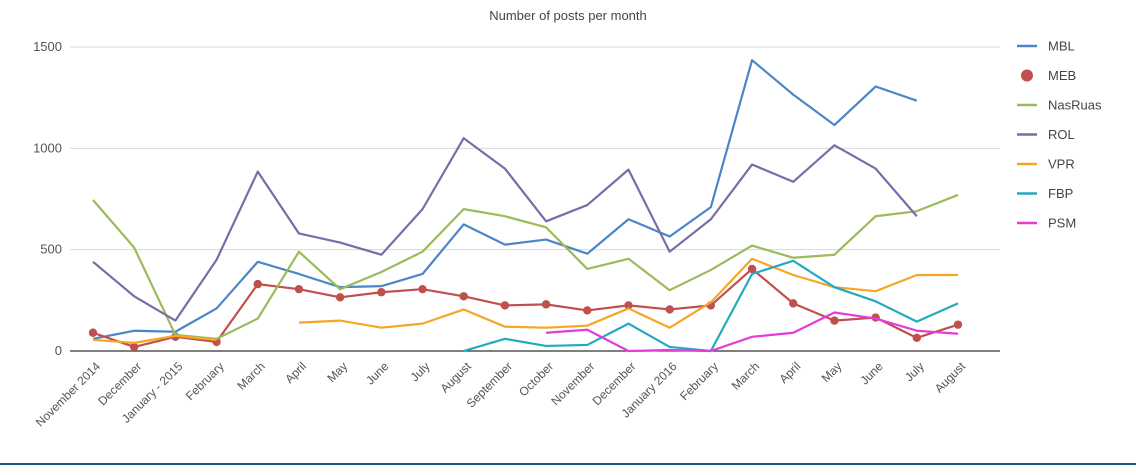 Image resolution: width=1136 pixels, height=475 pixels. Describe the element at coordinates (47, 198) in the screenshot. I see `y-axis-ticks: 0 500 1000 1500` at that location.